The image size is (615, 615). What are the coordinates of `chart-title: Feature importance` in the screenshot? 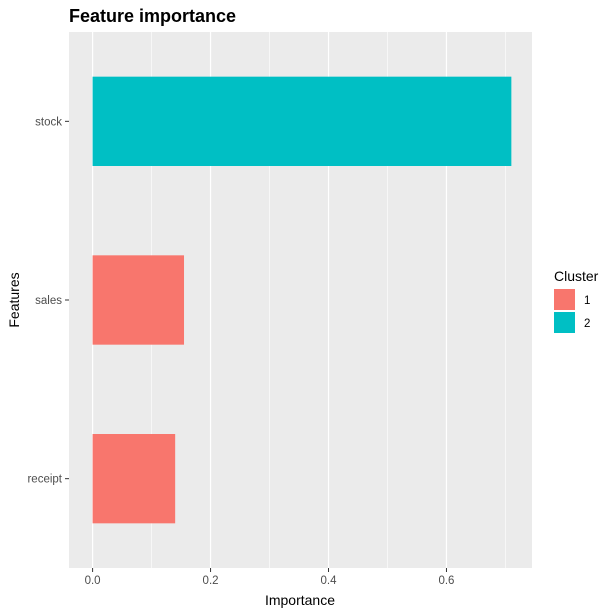 It's located at (152, 16).